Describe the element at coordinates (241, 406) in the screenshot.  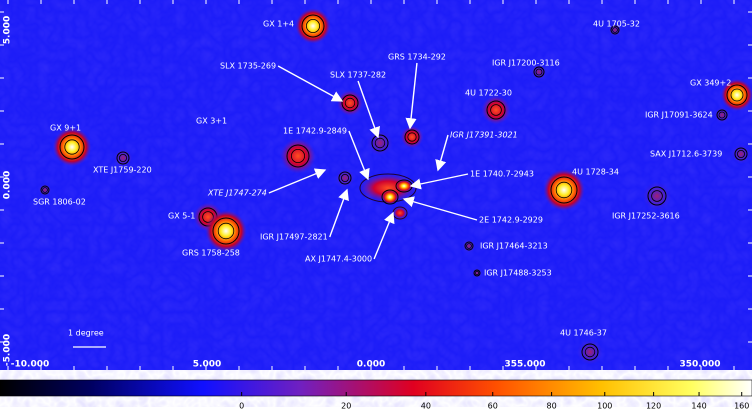
I see `colorbar-tick-label: 0` at that location.